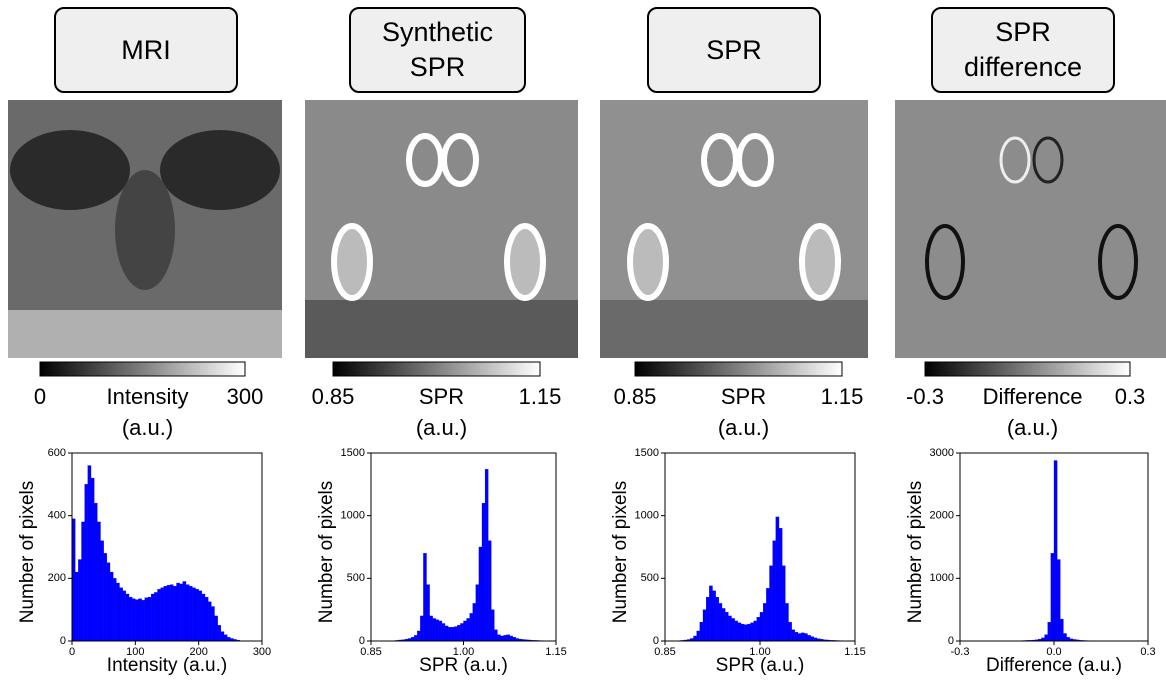  I want to click on colorbar-min: 0.85, so click(333, 396).